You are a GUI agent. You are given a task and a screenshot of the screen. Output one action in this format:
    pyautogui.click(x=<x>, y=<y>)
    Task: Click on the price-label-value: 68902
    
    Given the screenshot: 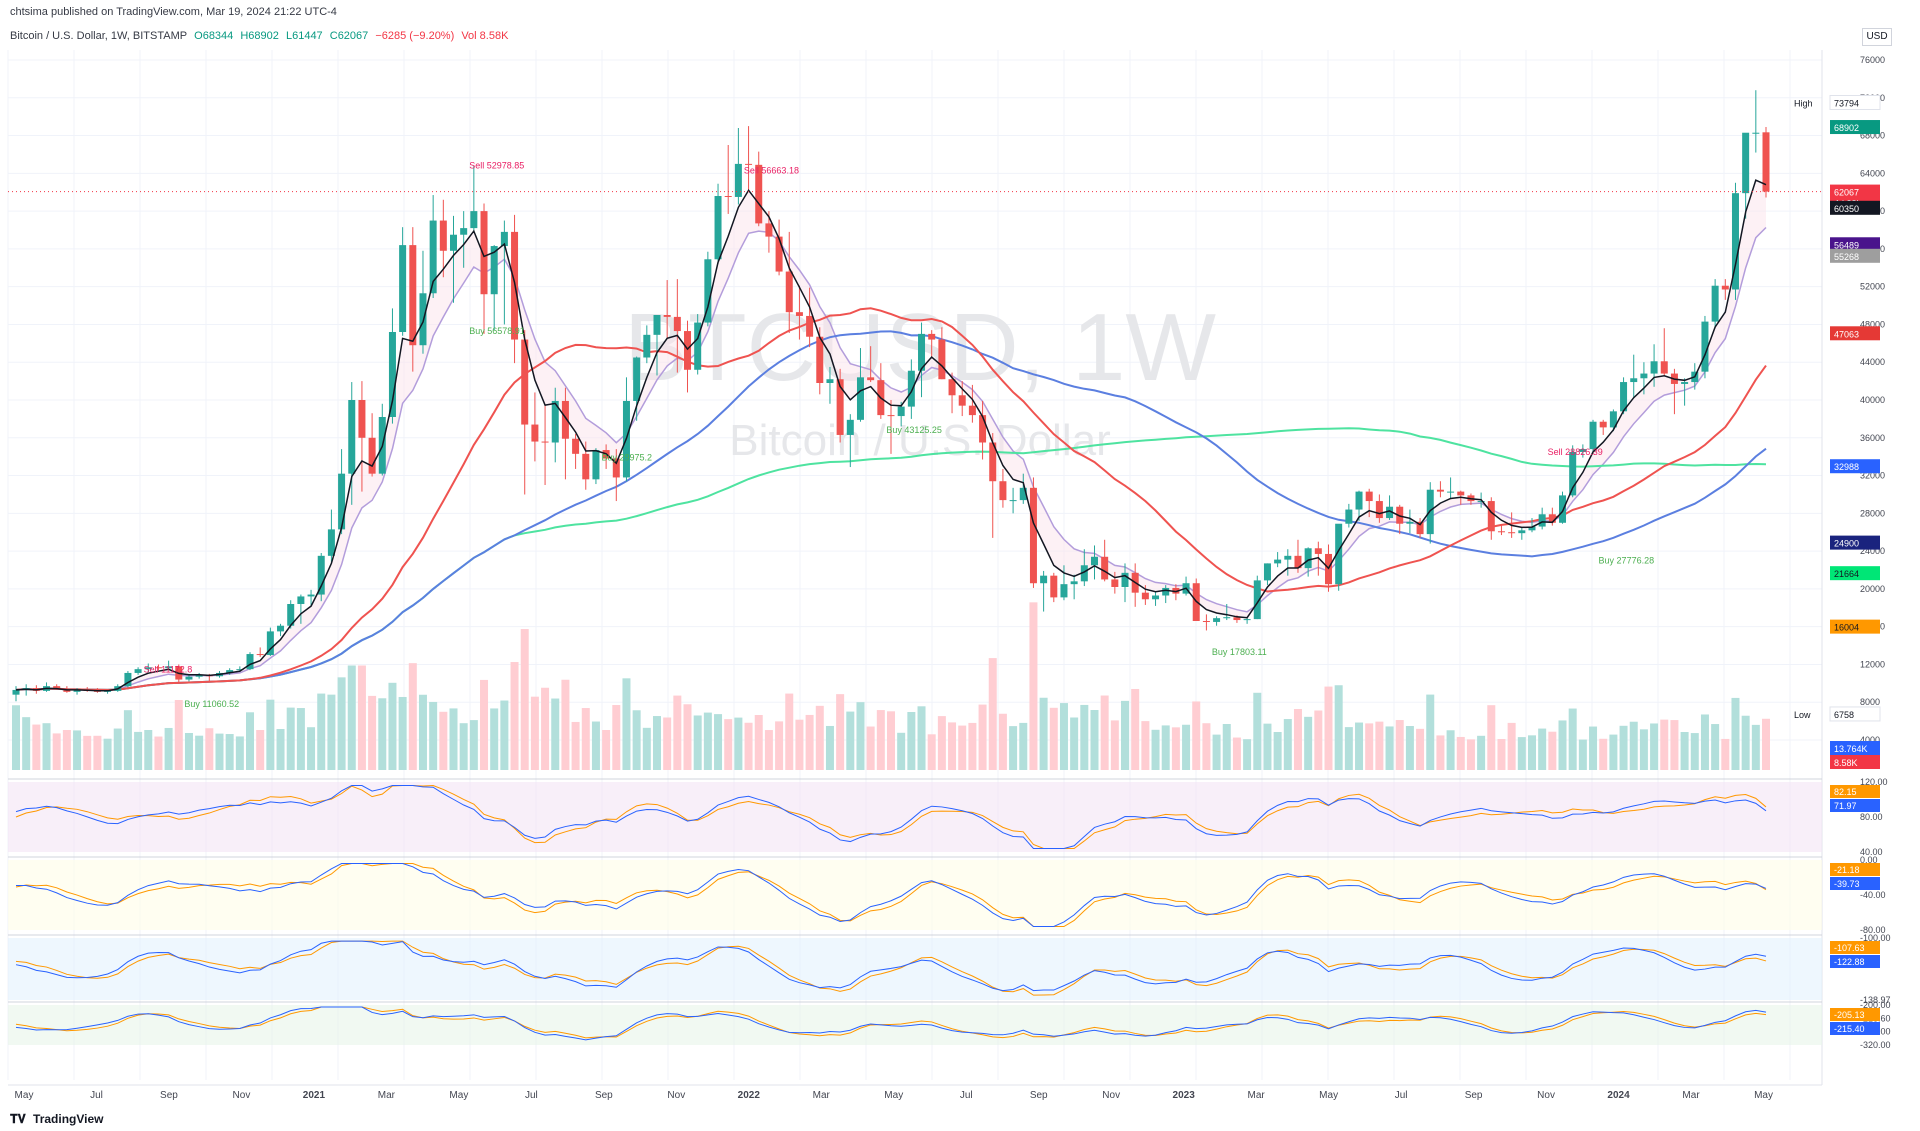 What is the action you would take?
    pyautogui.click(x=1846, y=128)
    